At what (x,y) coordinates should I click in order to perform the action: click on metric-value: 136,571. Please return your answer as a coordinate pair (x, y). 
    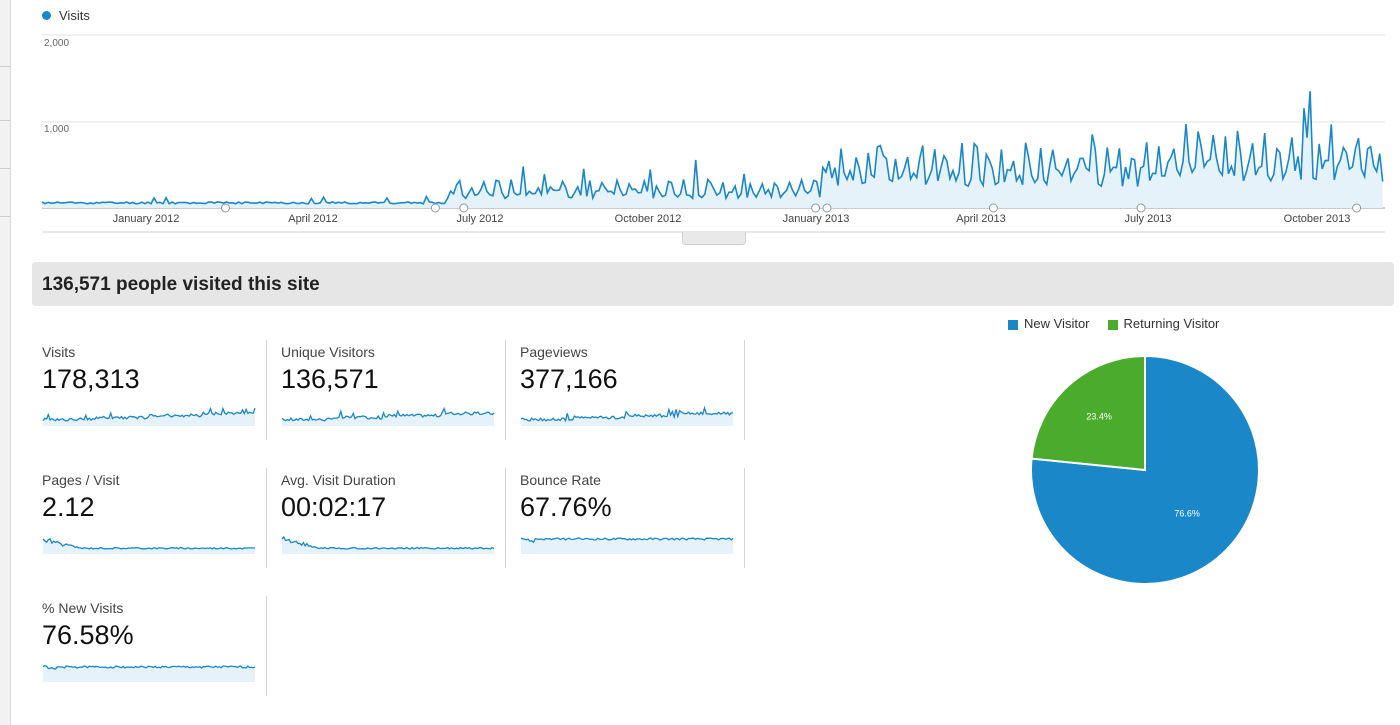
    Looking at the image, I should click on (330, 379).